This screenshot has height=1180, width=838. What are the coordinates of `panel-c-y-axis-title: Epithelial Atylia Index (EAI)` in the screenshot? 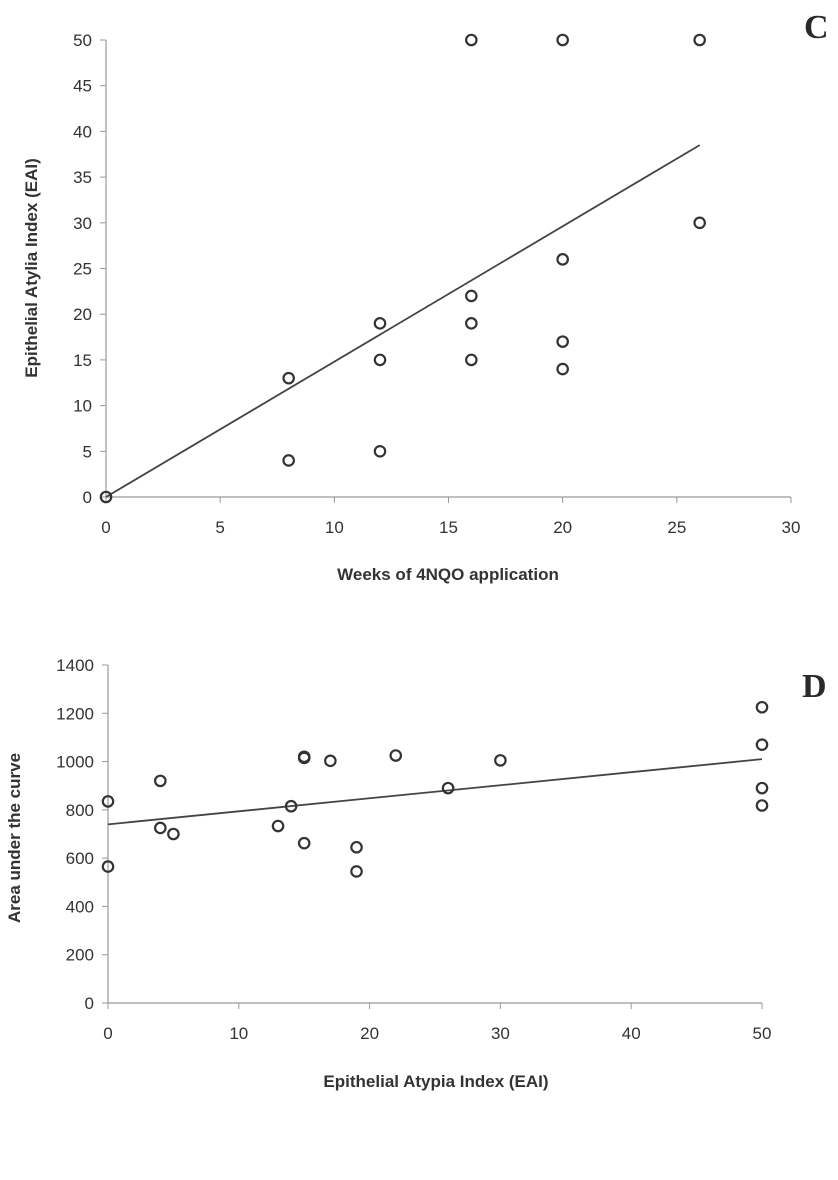 It's located at (31, 267).